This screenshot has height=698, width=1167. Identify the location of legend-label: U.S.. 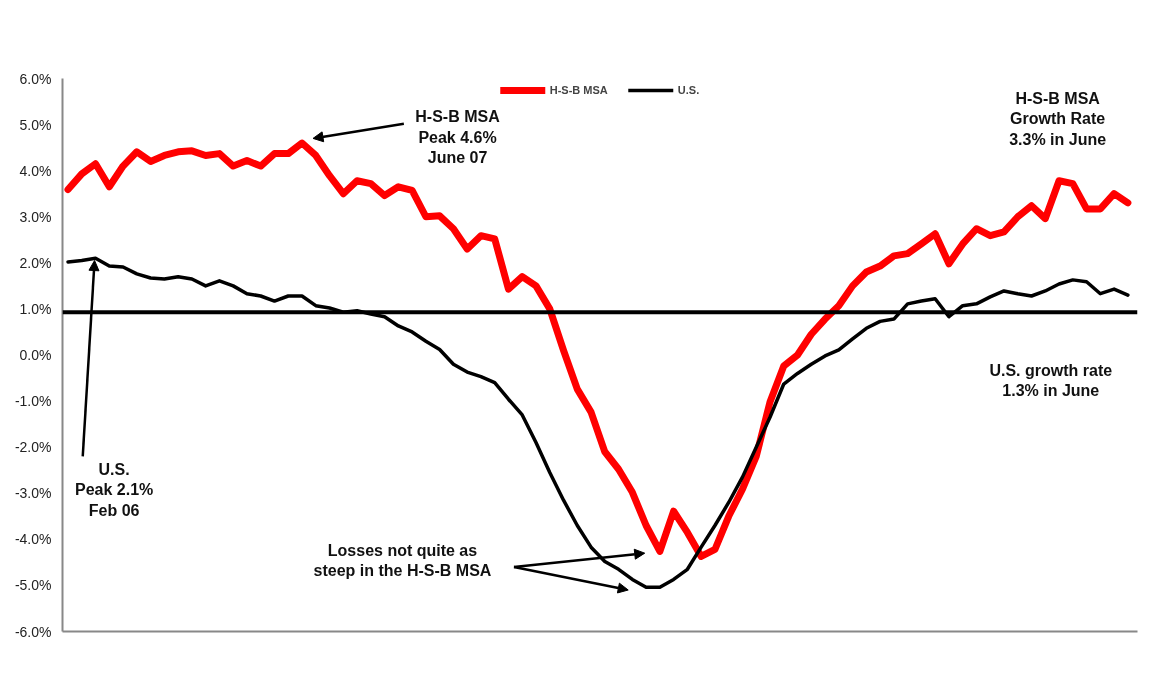
(688, 90).